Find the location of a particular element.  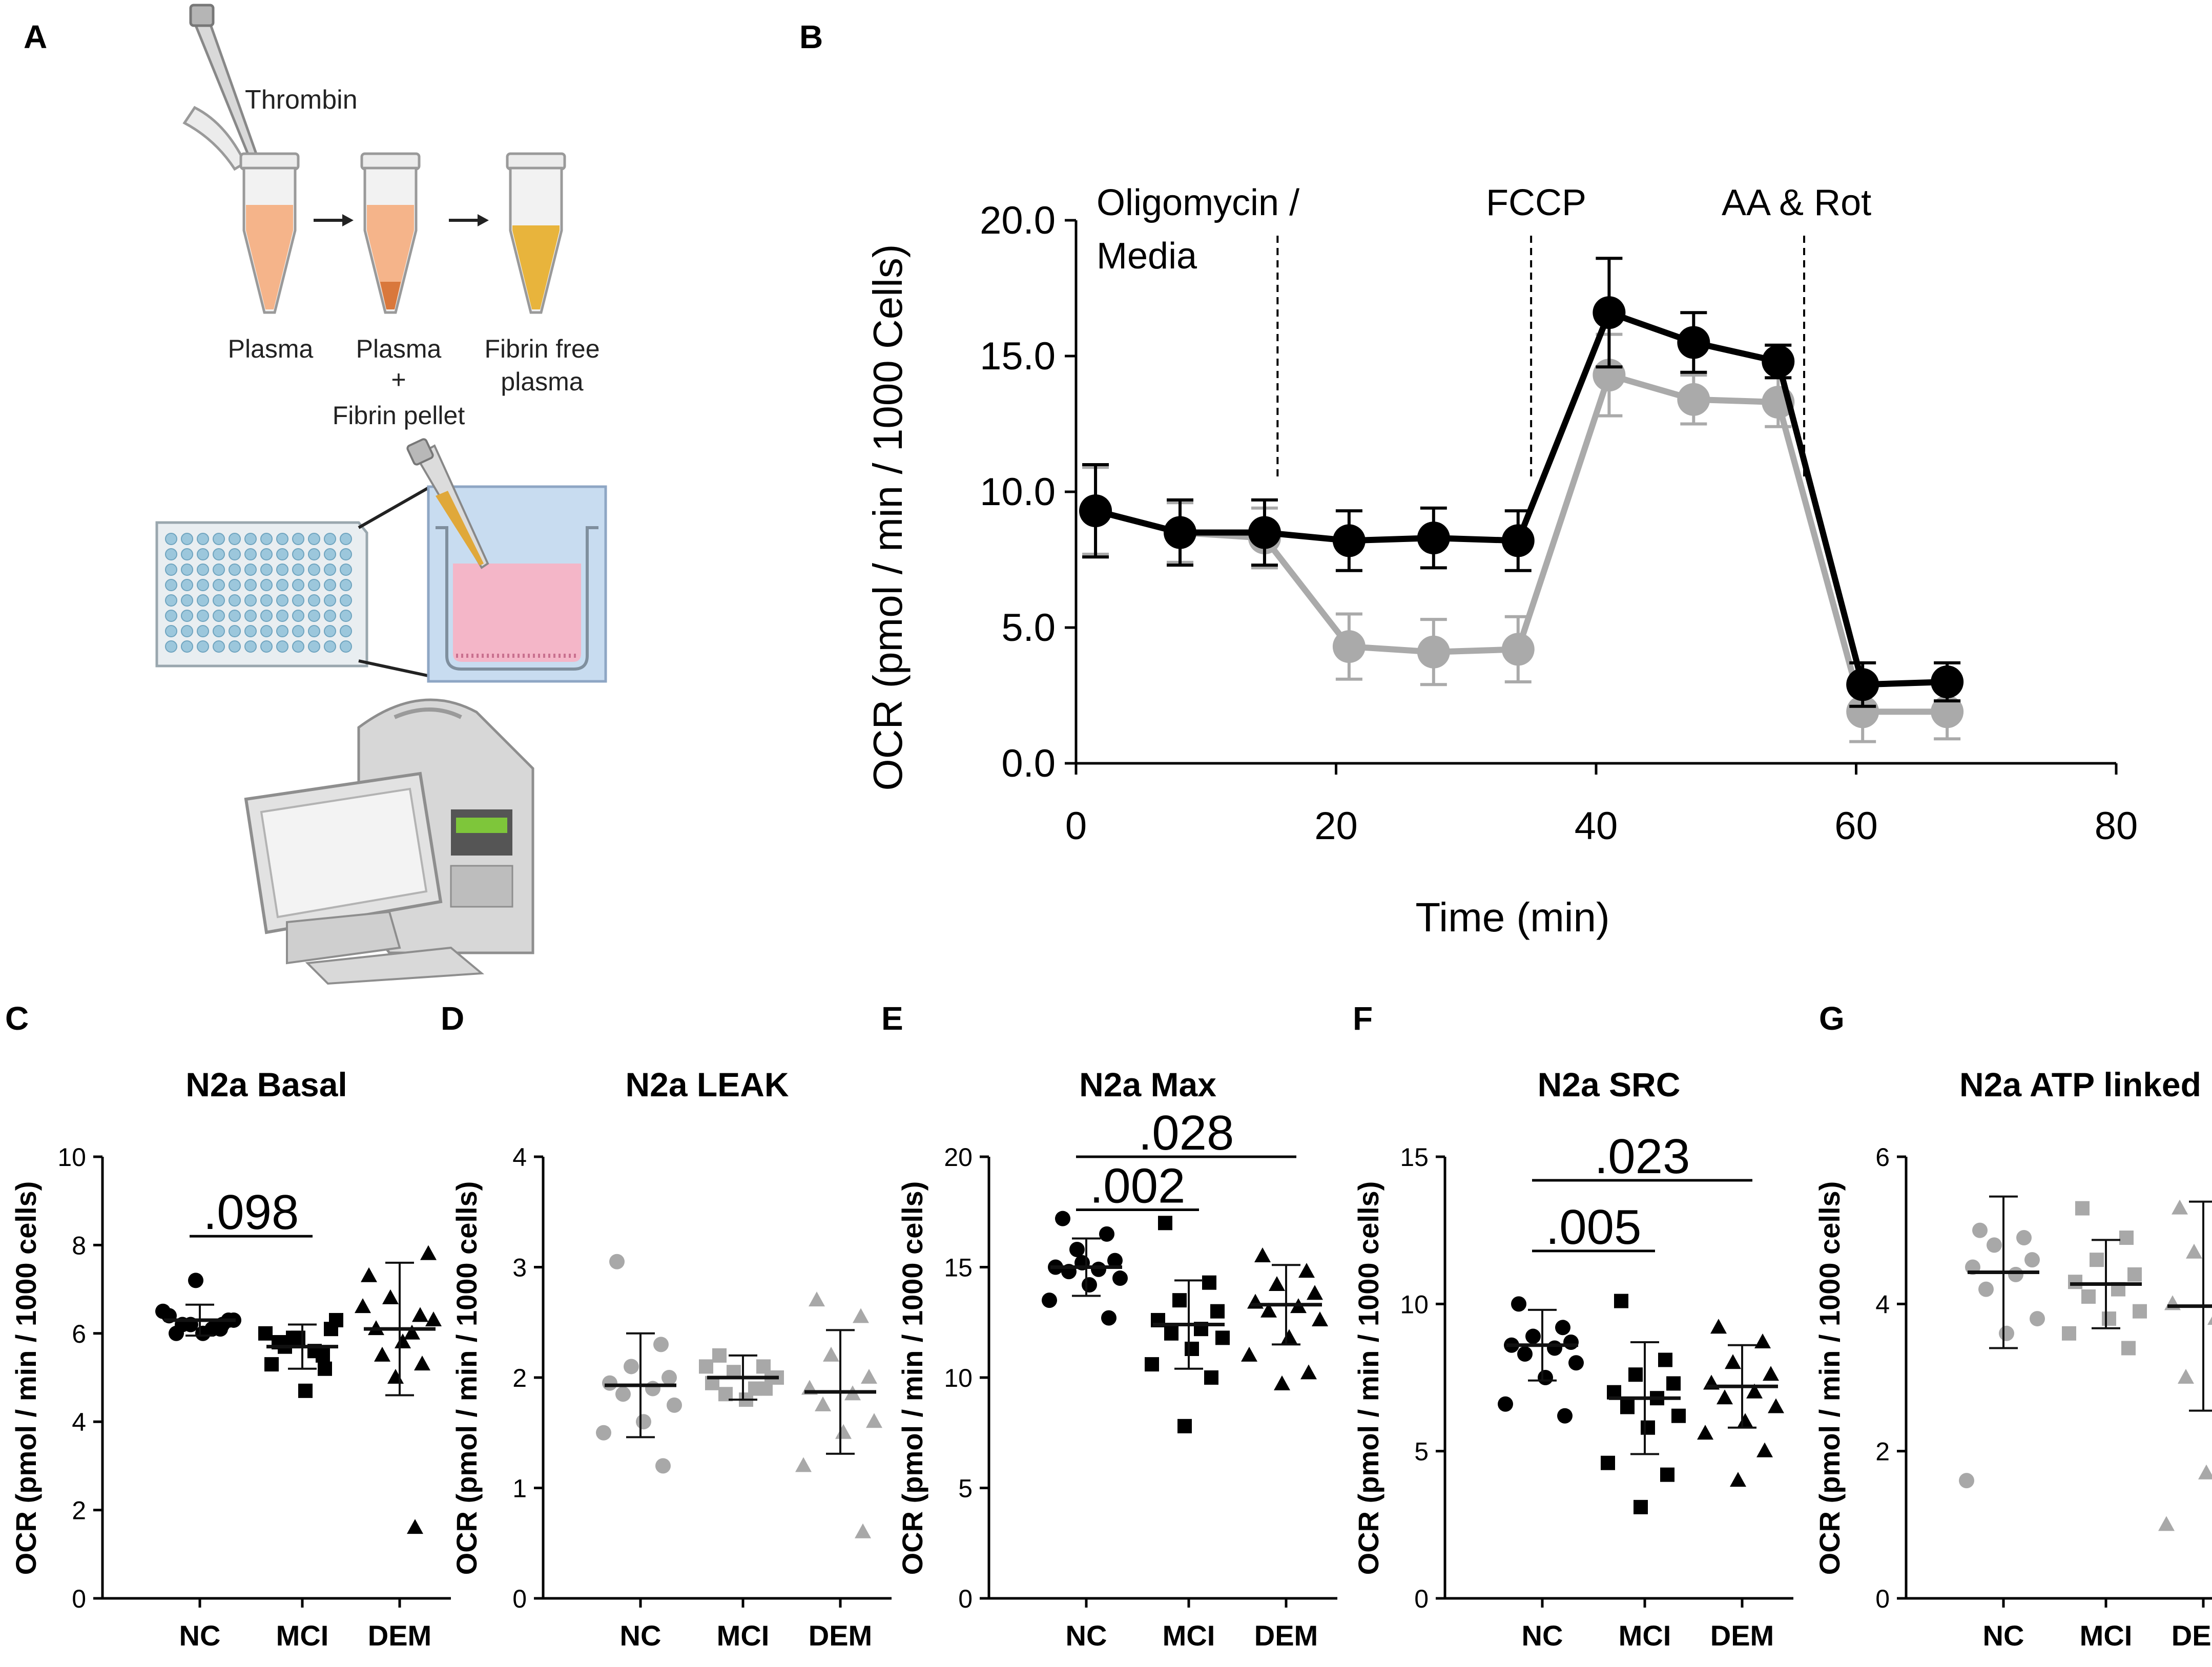

arrow-right-icon is located at coordinates (334, 220).